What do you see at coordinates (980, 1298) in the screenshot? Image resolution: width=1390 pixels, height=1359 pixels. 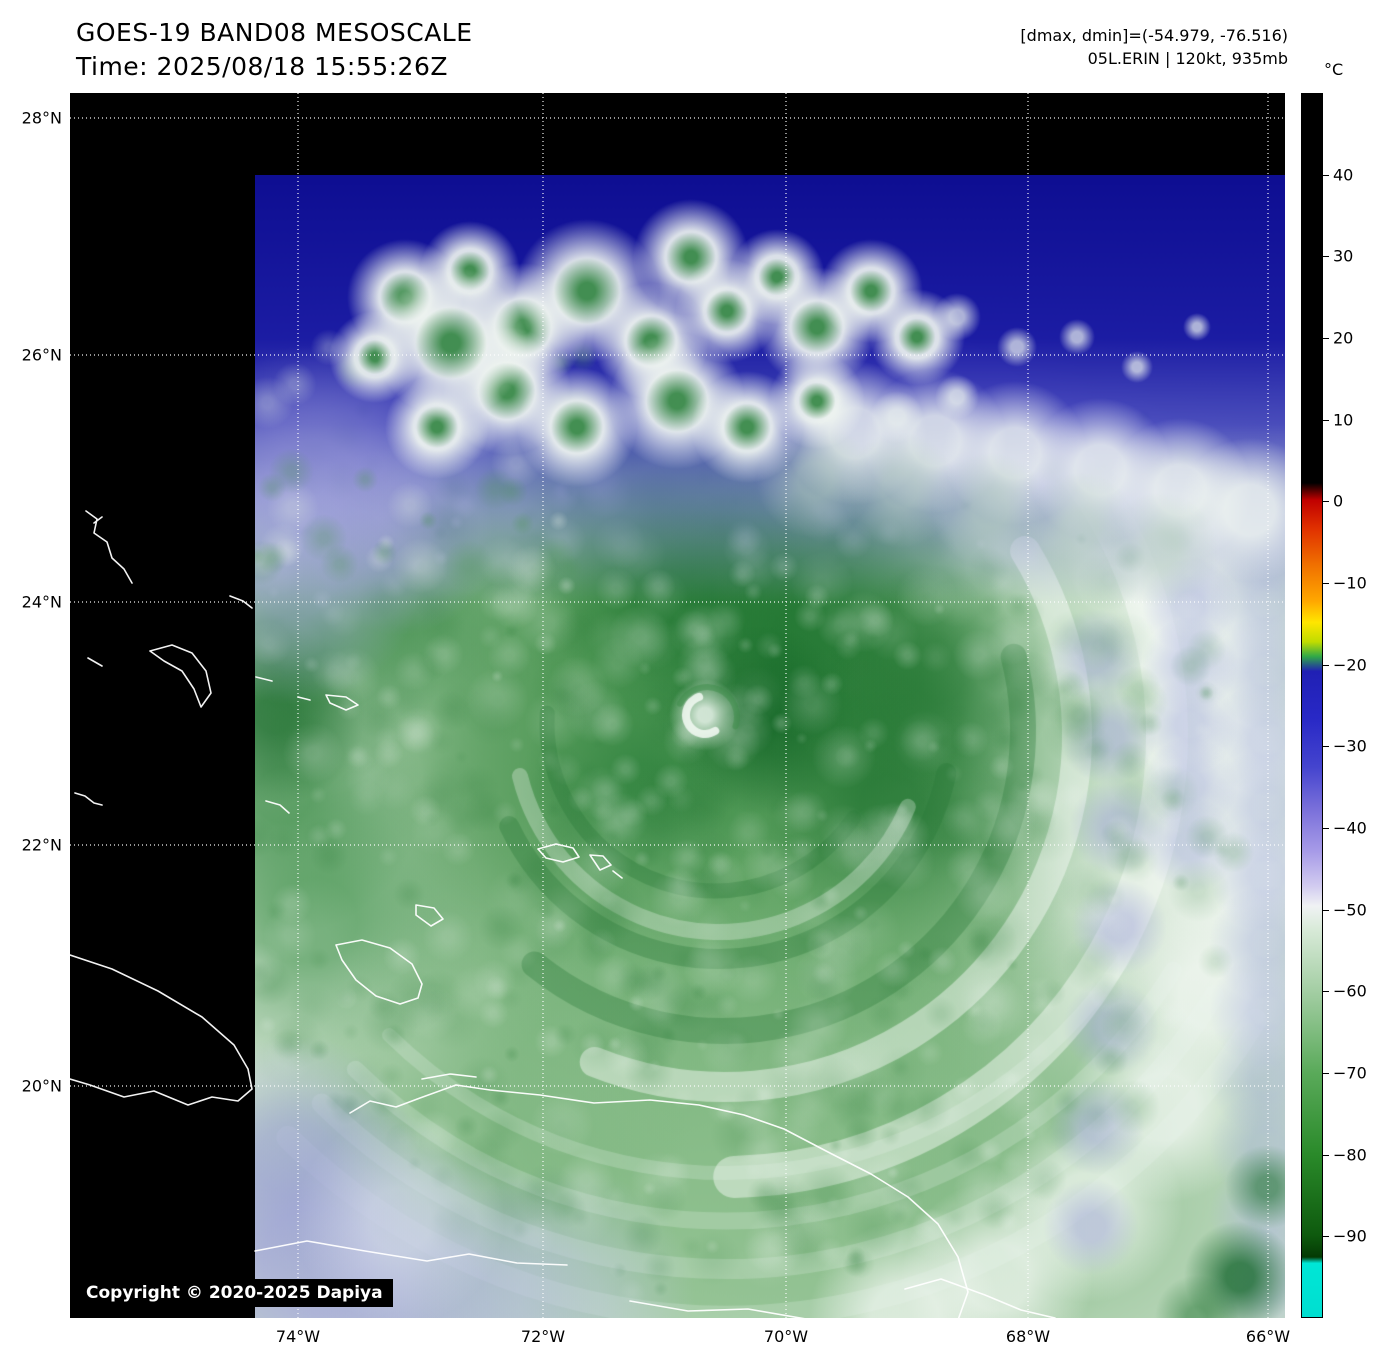 I see `coastline-hispaniola-southeast` at bounding box center [980, 1298].